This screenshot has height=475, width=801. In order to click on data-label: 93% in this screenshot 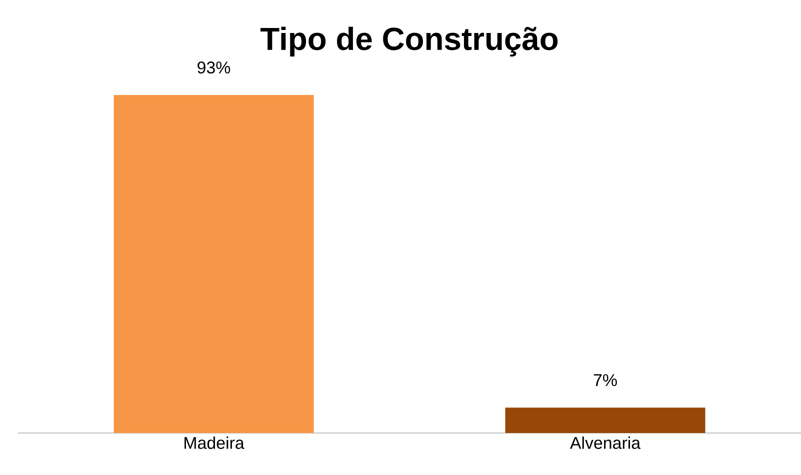, I will do `click(214, 68)`.